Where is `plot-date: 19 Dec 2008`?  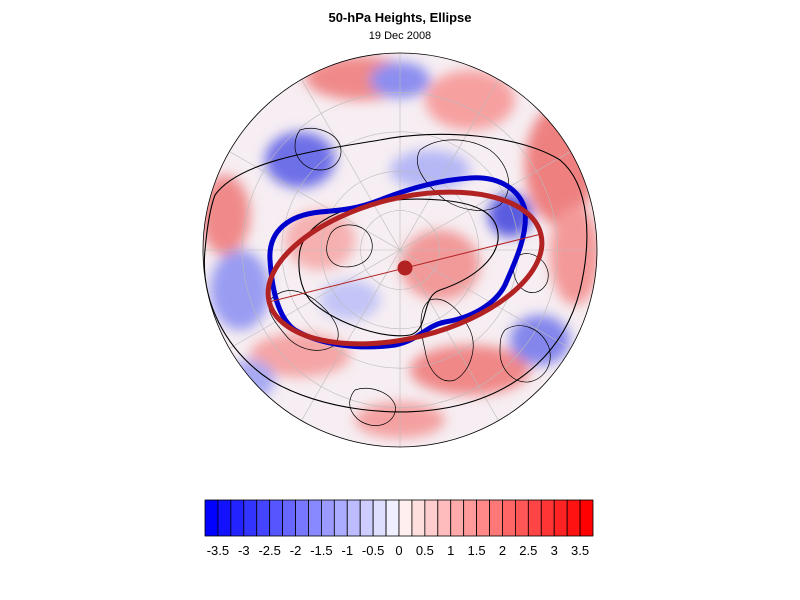 plot-date: 19 Dec 2008 is located at coordinates (400, 36).